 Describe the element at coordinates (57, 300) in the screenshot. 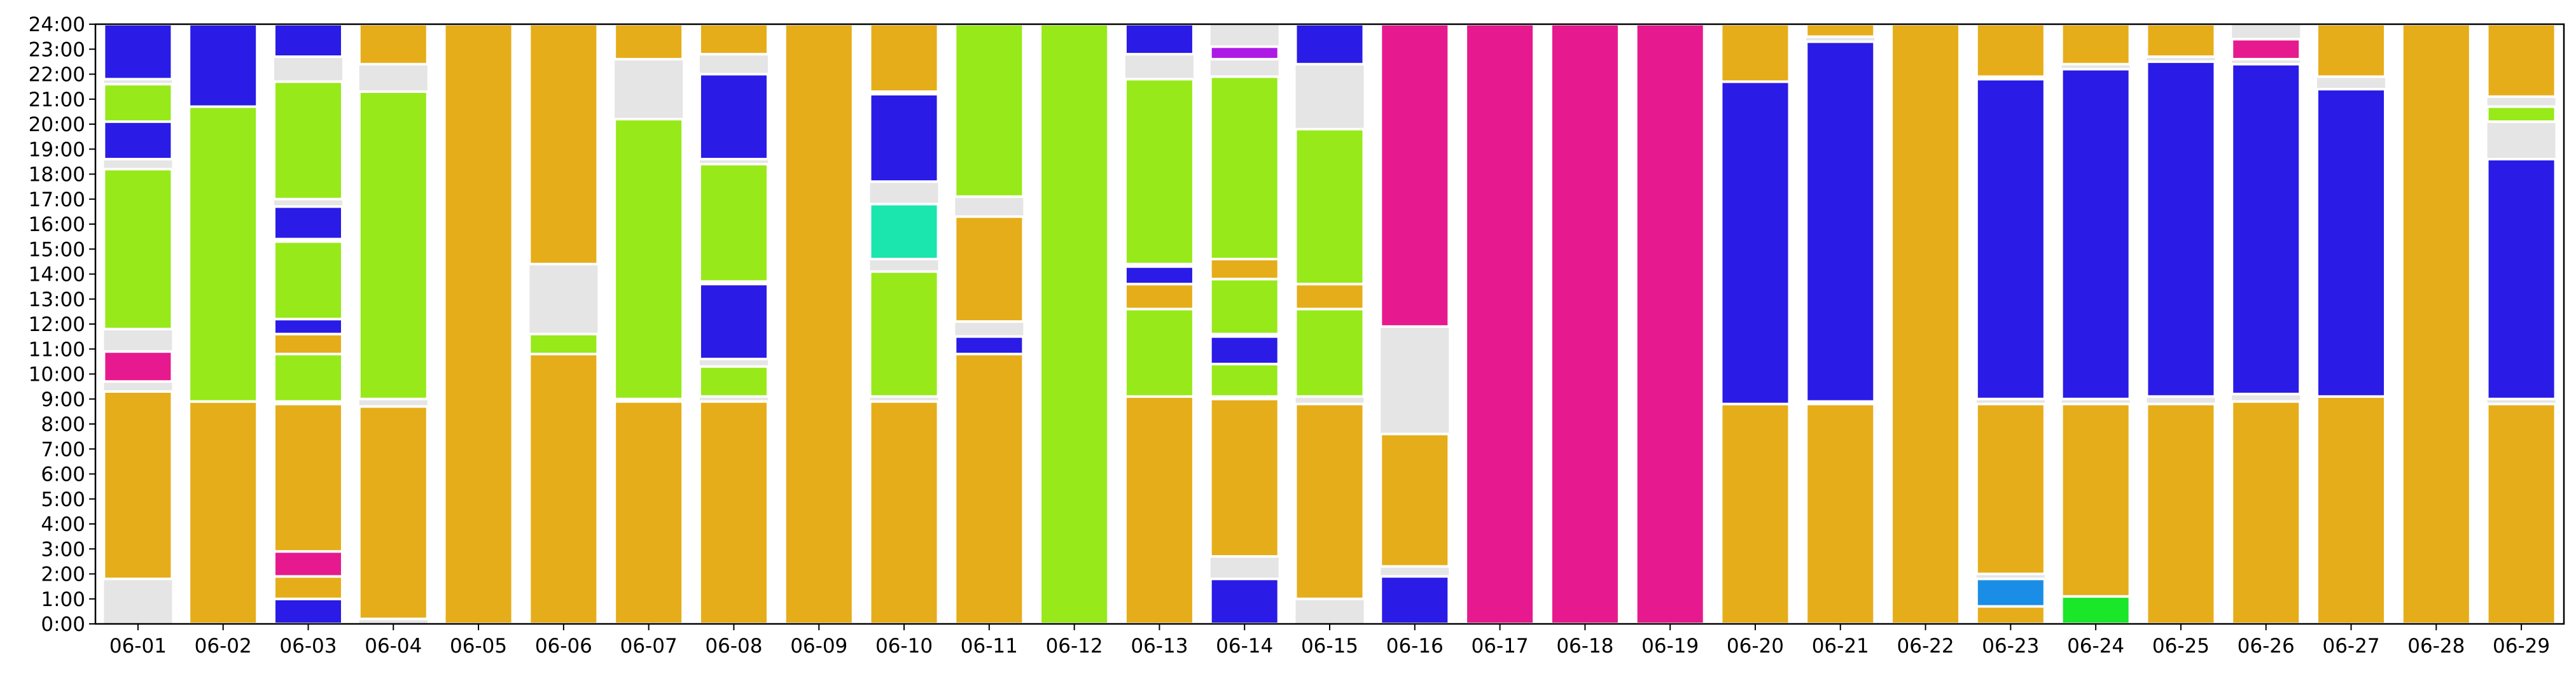

I see `y-tick-label: 13:00` at that location.